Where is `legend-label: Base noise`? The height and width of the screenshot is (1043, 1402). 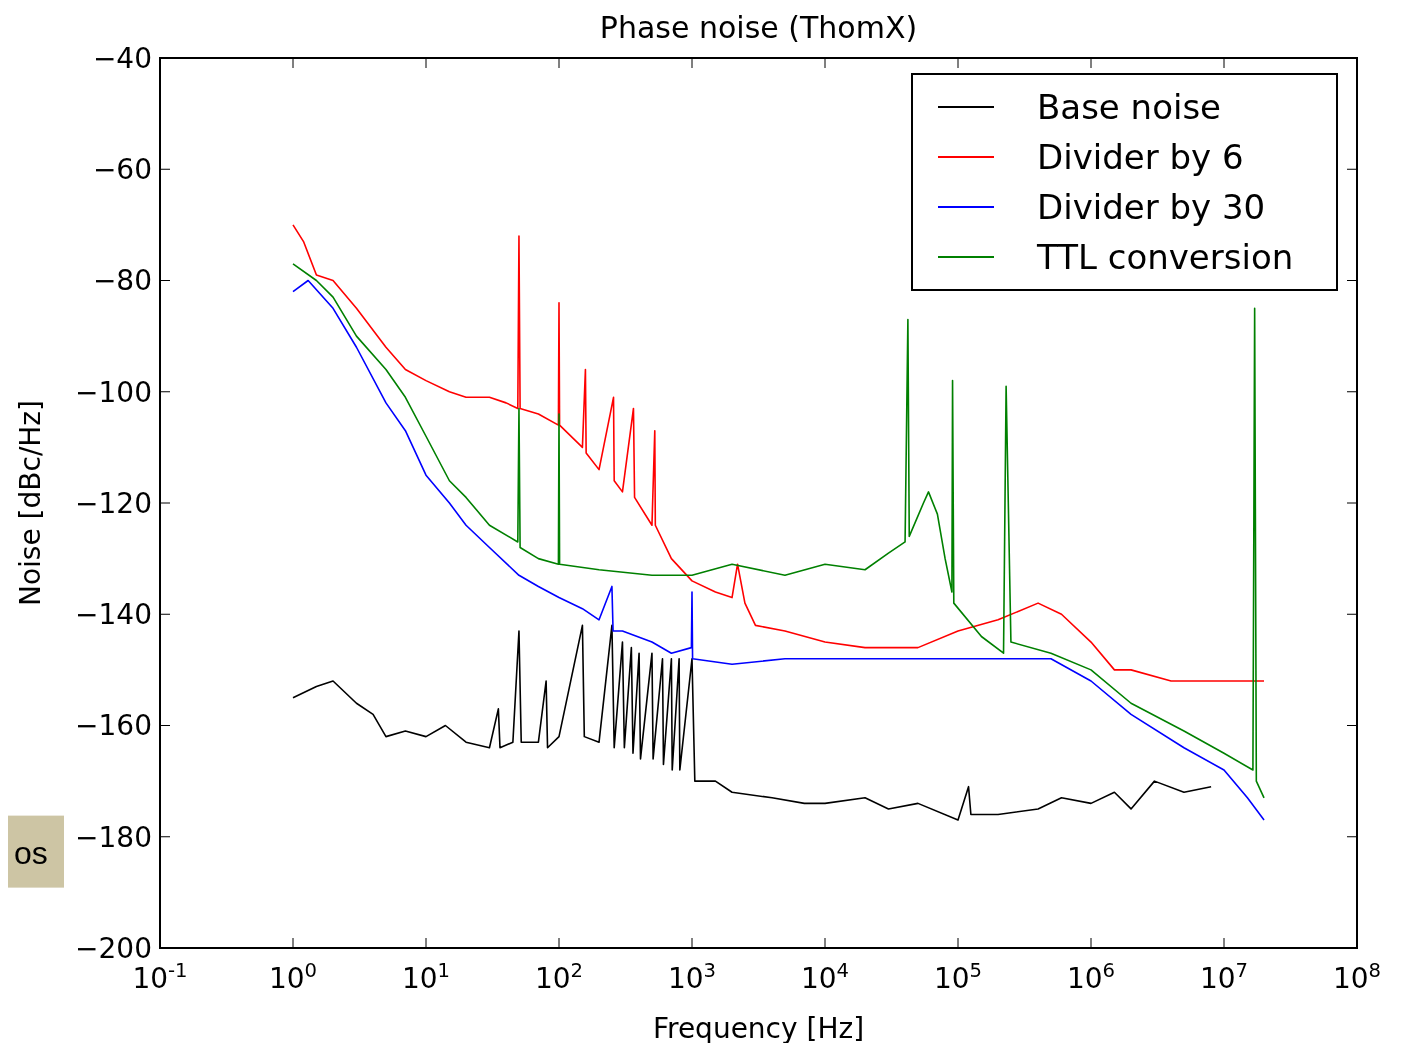
legend-label: Base noise is located at coordinates (1129, 106).